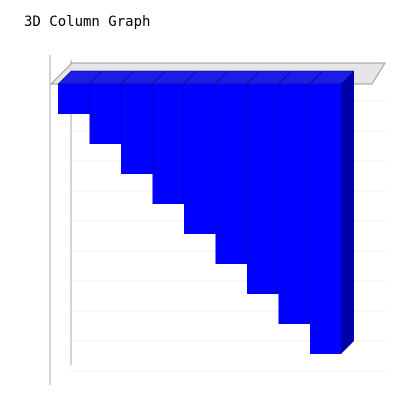 This screenshot has height=400, width=400. I want to click on bar-side-face, so click(347, 212).